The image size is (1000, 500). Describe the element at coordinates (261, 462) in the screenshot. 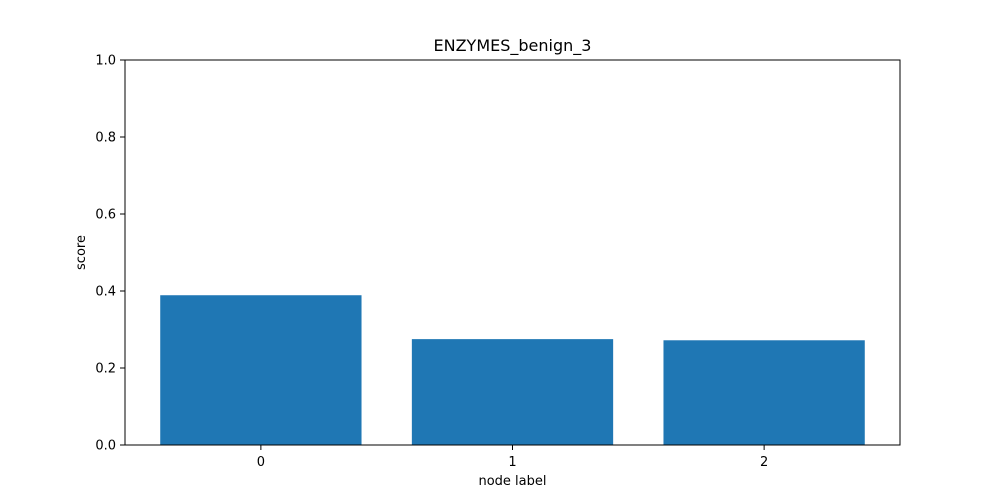

I see `x-tick-label: 0` at that location.